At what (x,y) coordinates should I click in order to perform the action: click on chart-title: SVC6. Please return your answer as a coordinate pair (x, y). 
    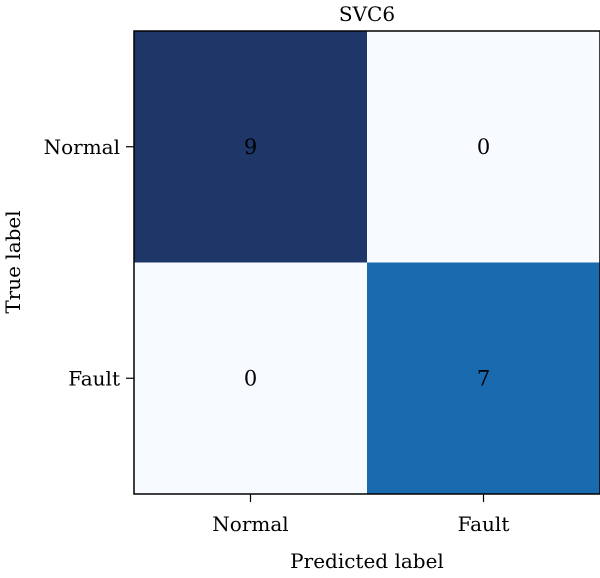
    Looking at the image, I should click on (367, 14).